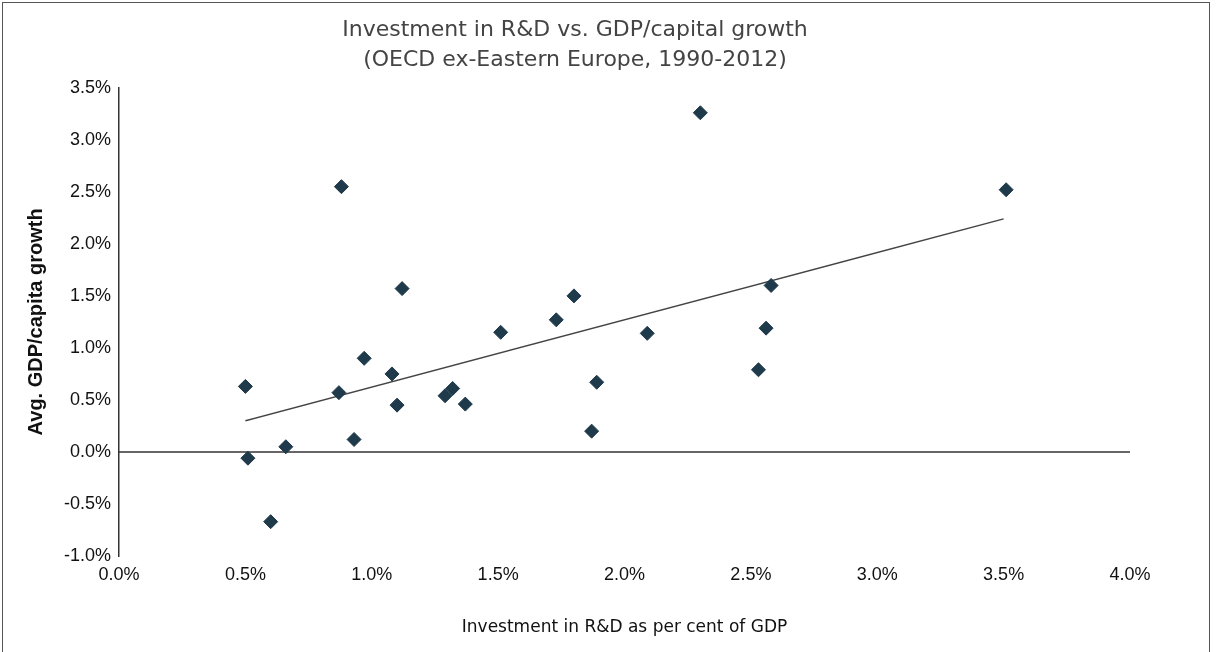  I want to click on y-tick-label: 0.5%, so click(90, 398).